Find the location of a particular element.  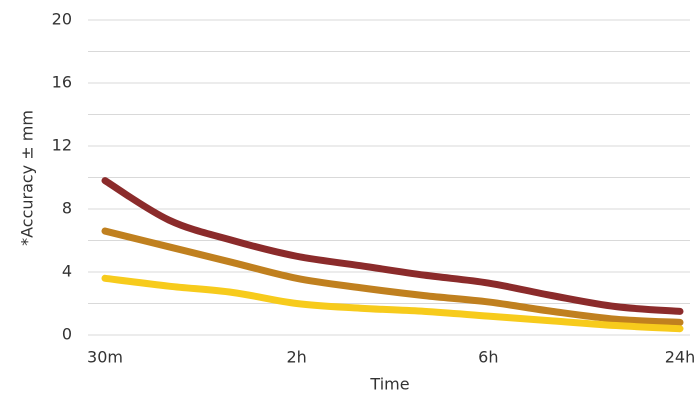

x-tick-label: 6h is located at coordinates (488, 357).